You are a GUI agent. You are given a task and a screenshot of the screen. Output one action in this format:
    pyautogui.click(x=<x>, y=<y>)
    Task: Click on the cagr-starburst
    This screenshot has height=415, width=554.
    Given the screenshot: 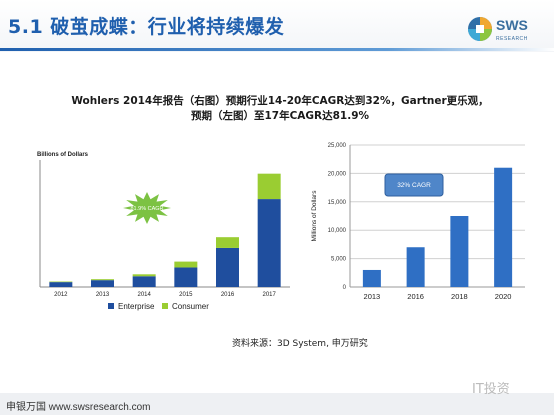 What is the action you would take?
    pyautogui.click(x=147, y=208)
    